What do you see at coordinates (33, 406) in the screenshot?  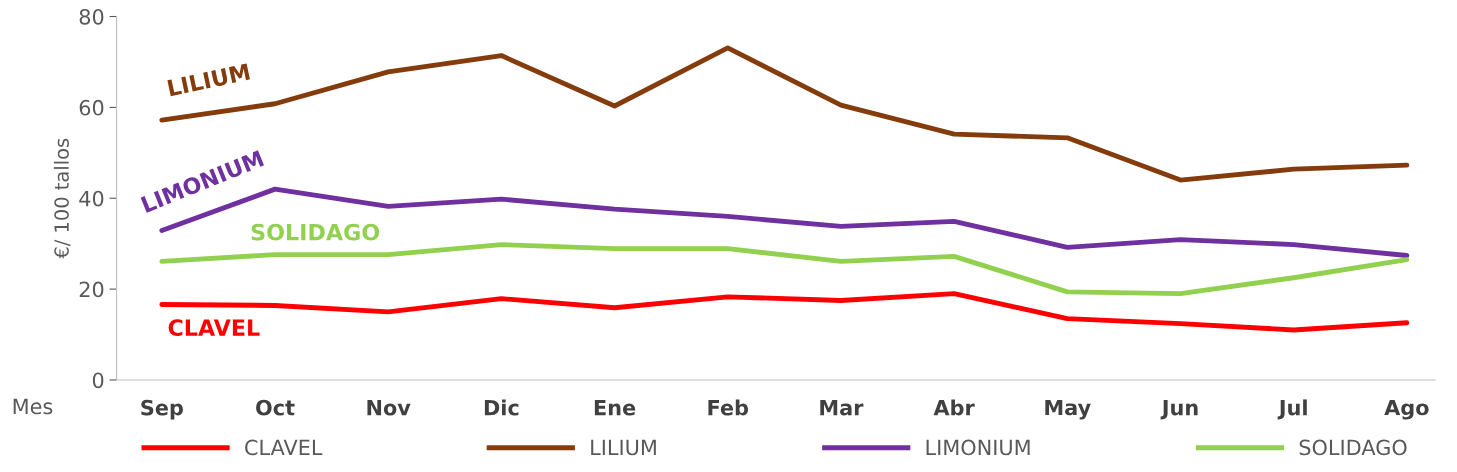 I see `x-axis-title: Mes` at bounding box center [33, 406].